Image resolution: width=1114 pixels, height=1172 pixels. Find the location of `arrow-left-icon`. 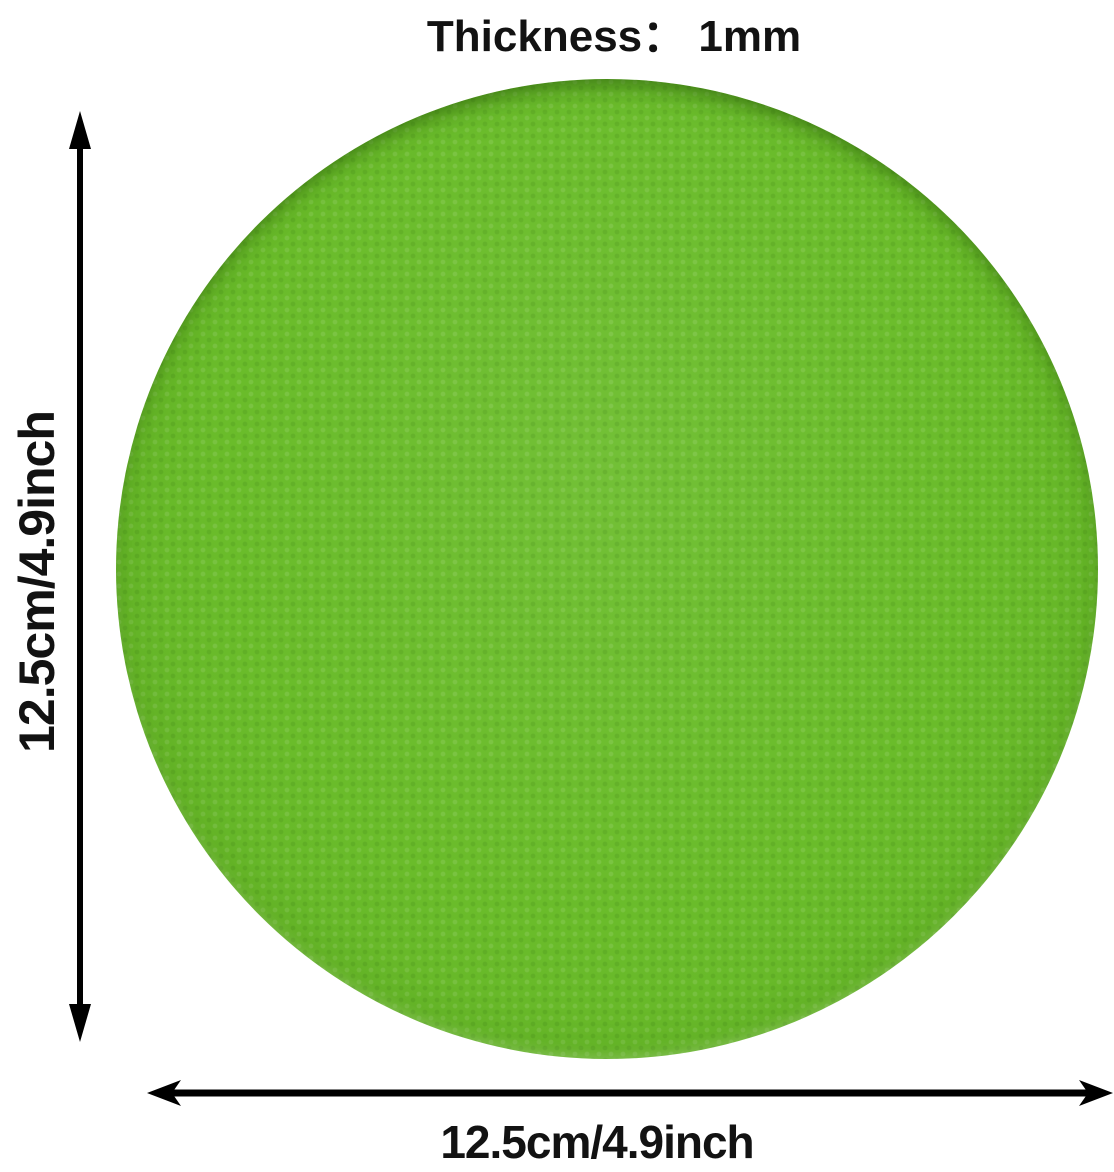

arrow-left-icon is located at coordinates (164, 1093).